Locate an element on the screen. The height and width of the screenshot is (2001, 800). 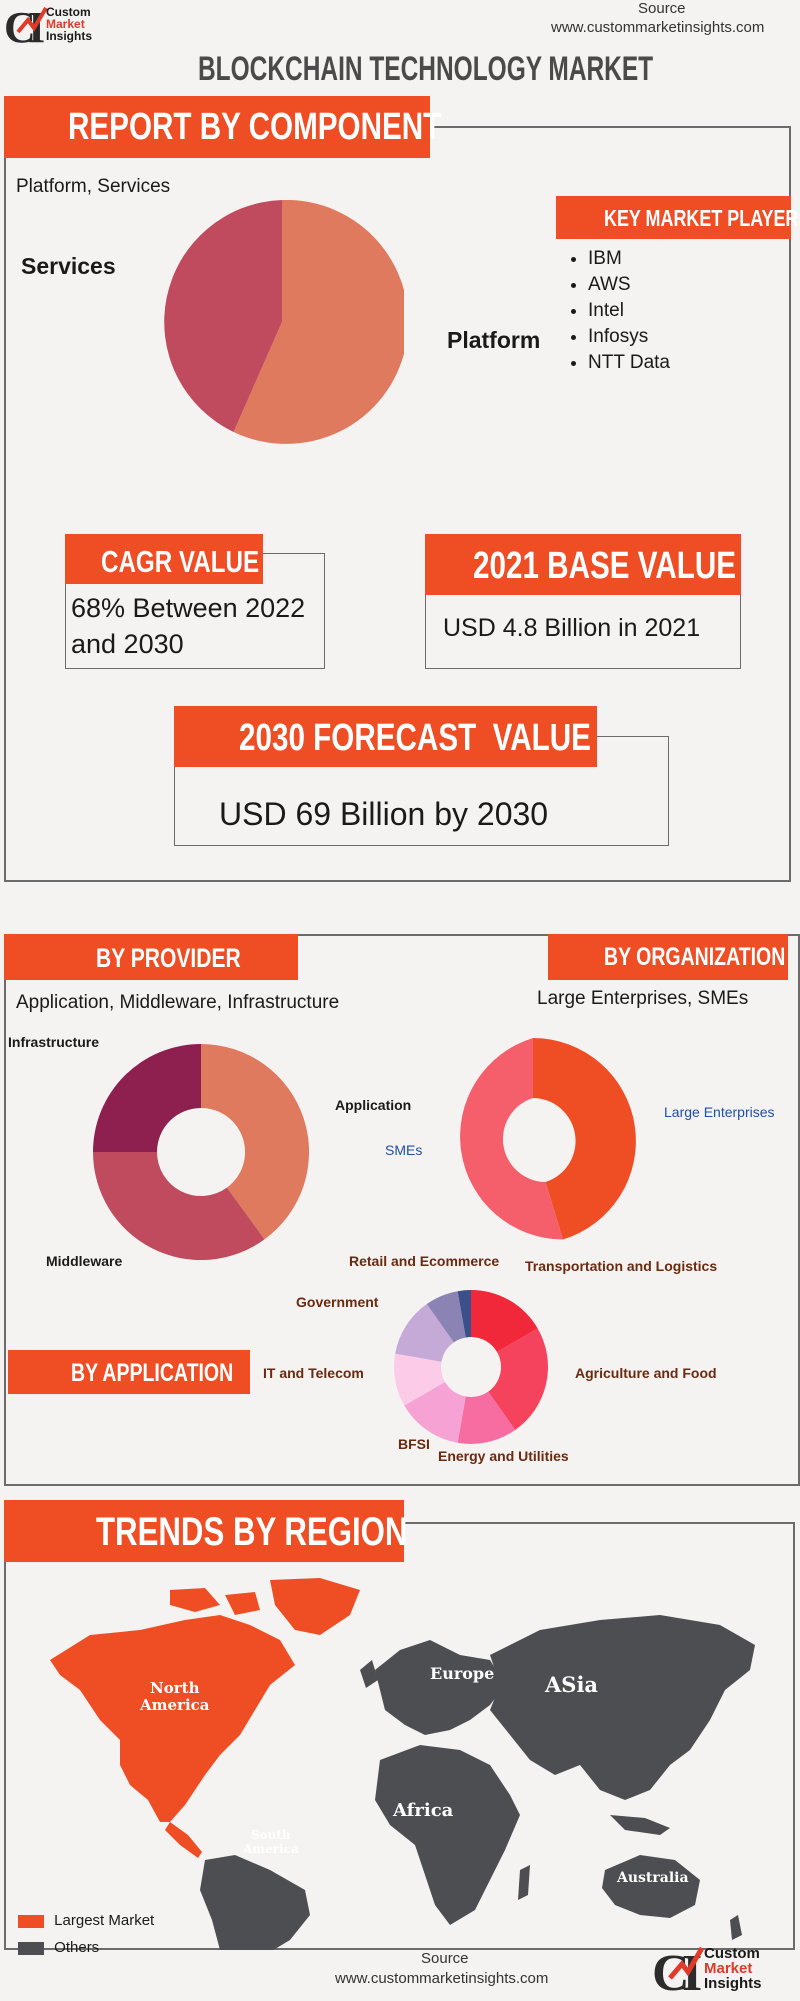
legend-others: Others is located at coordinates (58, 1947).